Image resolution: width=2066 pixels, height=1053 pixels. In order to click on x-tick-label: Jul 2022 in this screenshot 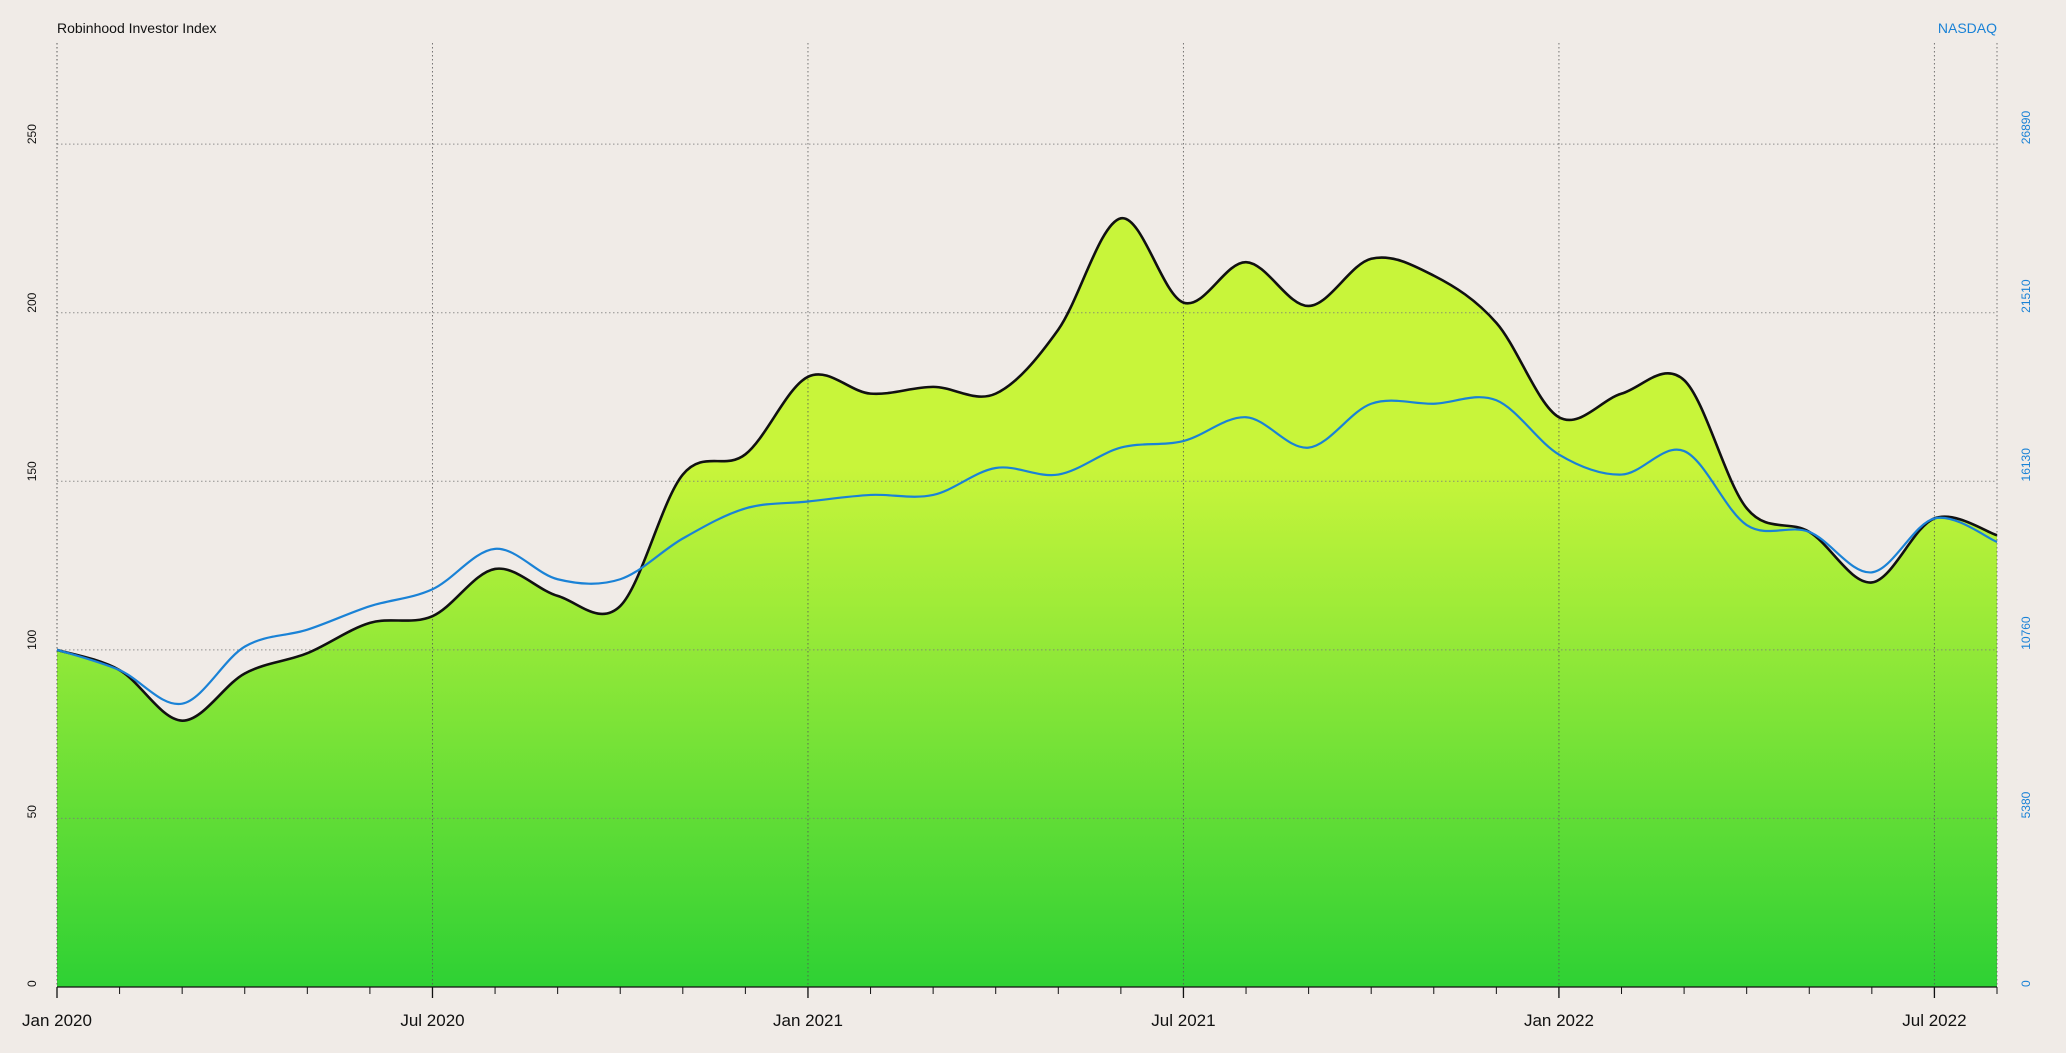, I will do `click(1934, 1020)`.